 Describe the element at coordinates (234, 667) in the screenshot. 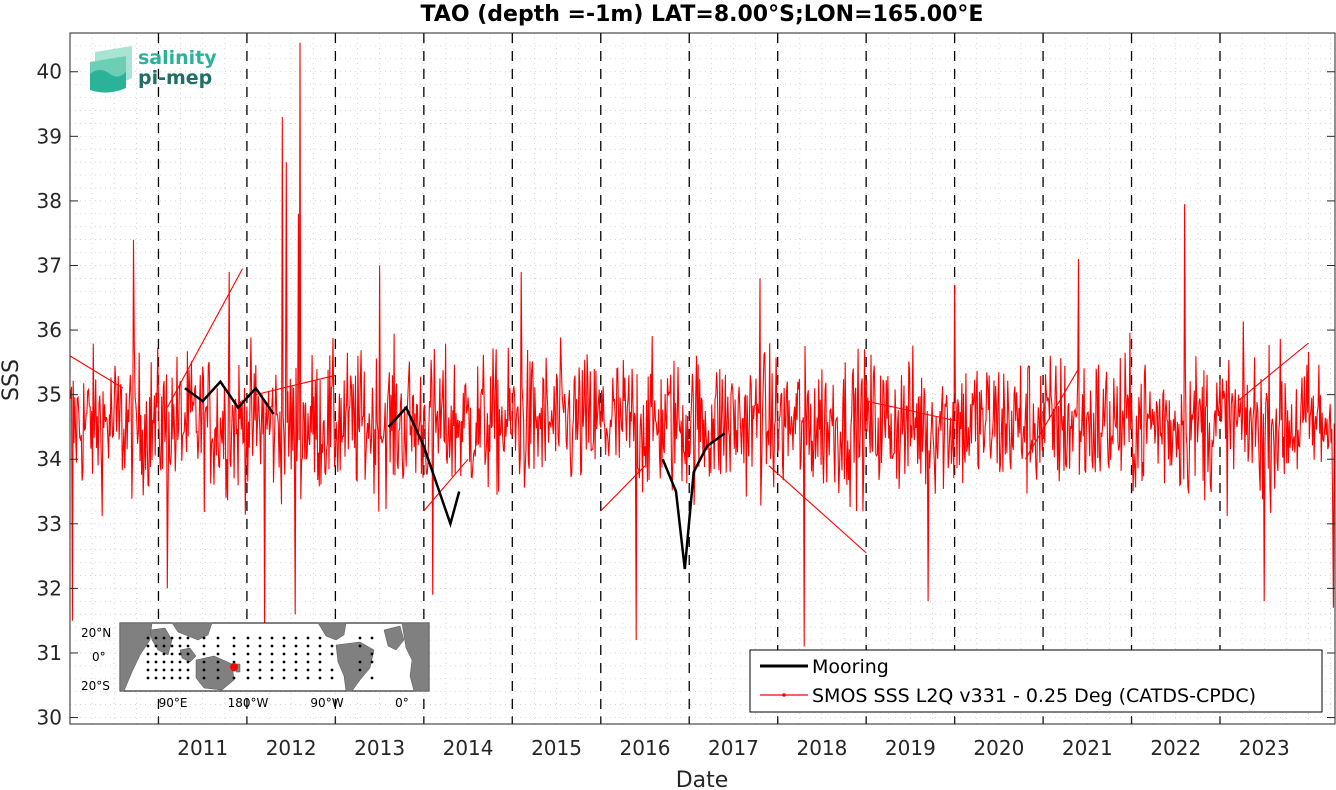

I see `selected-mooring-marker` at that location.